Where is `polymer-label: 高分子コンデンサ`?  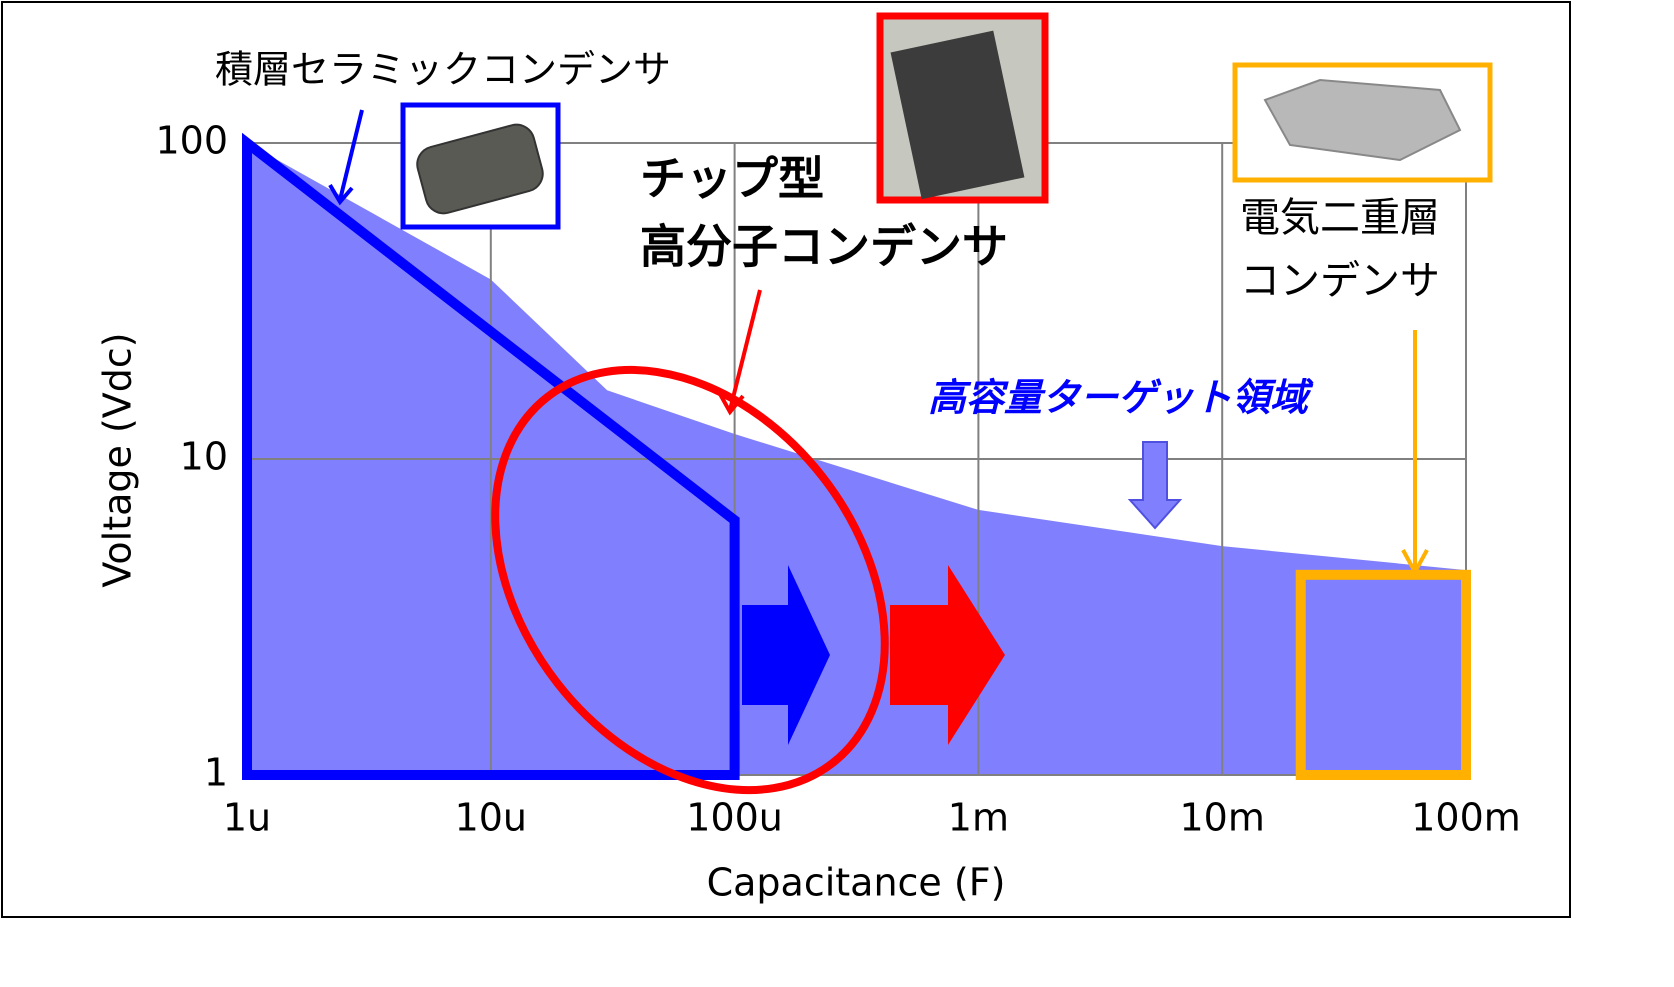 polymer-label: 高分子コンデンサ is located at coordinates (824, 247).